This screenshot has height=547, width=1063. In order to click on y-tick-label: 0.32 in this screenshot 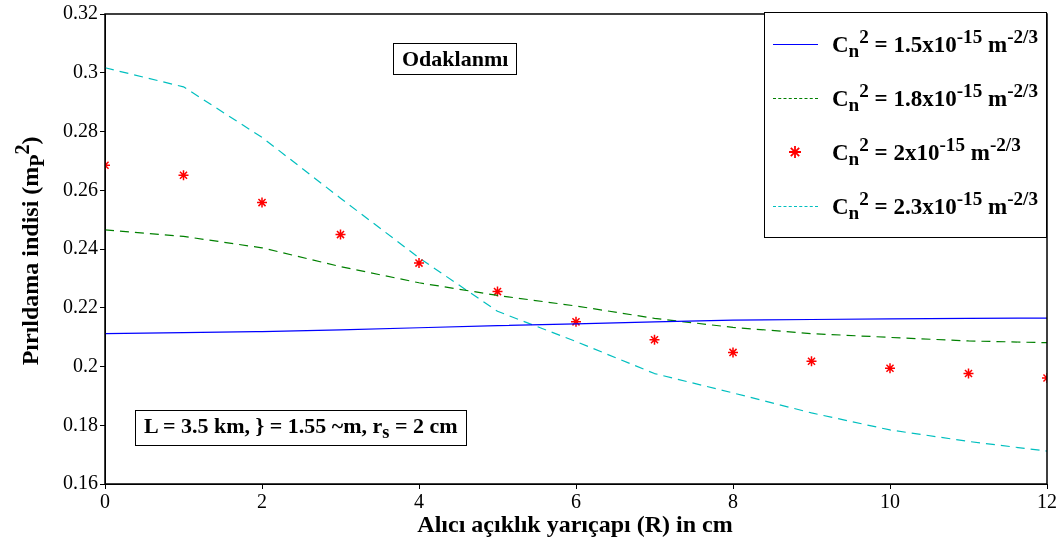, I will do `click(80, 12)`.